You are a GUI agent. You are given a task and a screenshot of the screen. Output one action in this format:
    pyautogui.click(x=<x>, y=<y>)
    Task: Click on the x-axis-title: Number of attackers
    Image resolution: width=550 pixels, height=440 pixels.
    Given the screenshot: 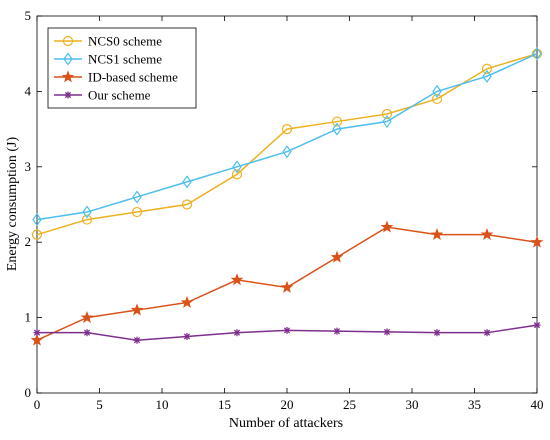 What is the action you would take?
    pyautogui.click(x=286, y=423)
    